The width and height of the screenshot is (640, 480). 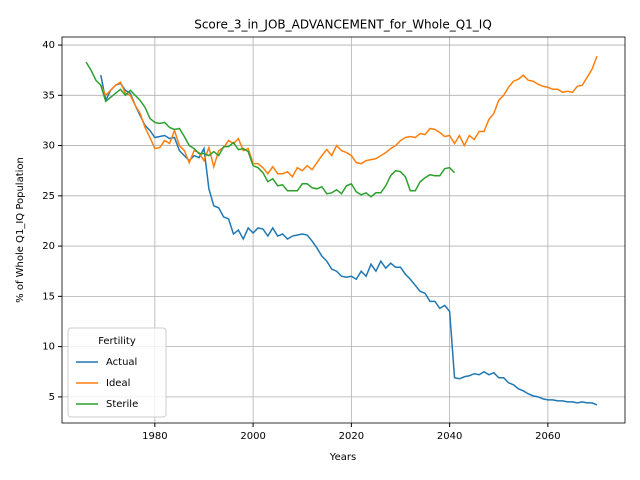 I want to click on x-tick-label: 2060, so click(x=547, y=436).